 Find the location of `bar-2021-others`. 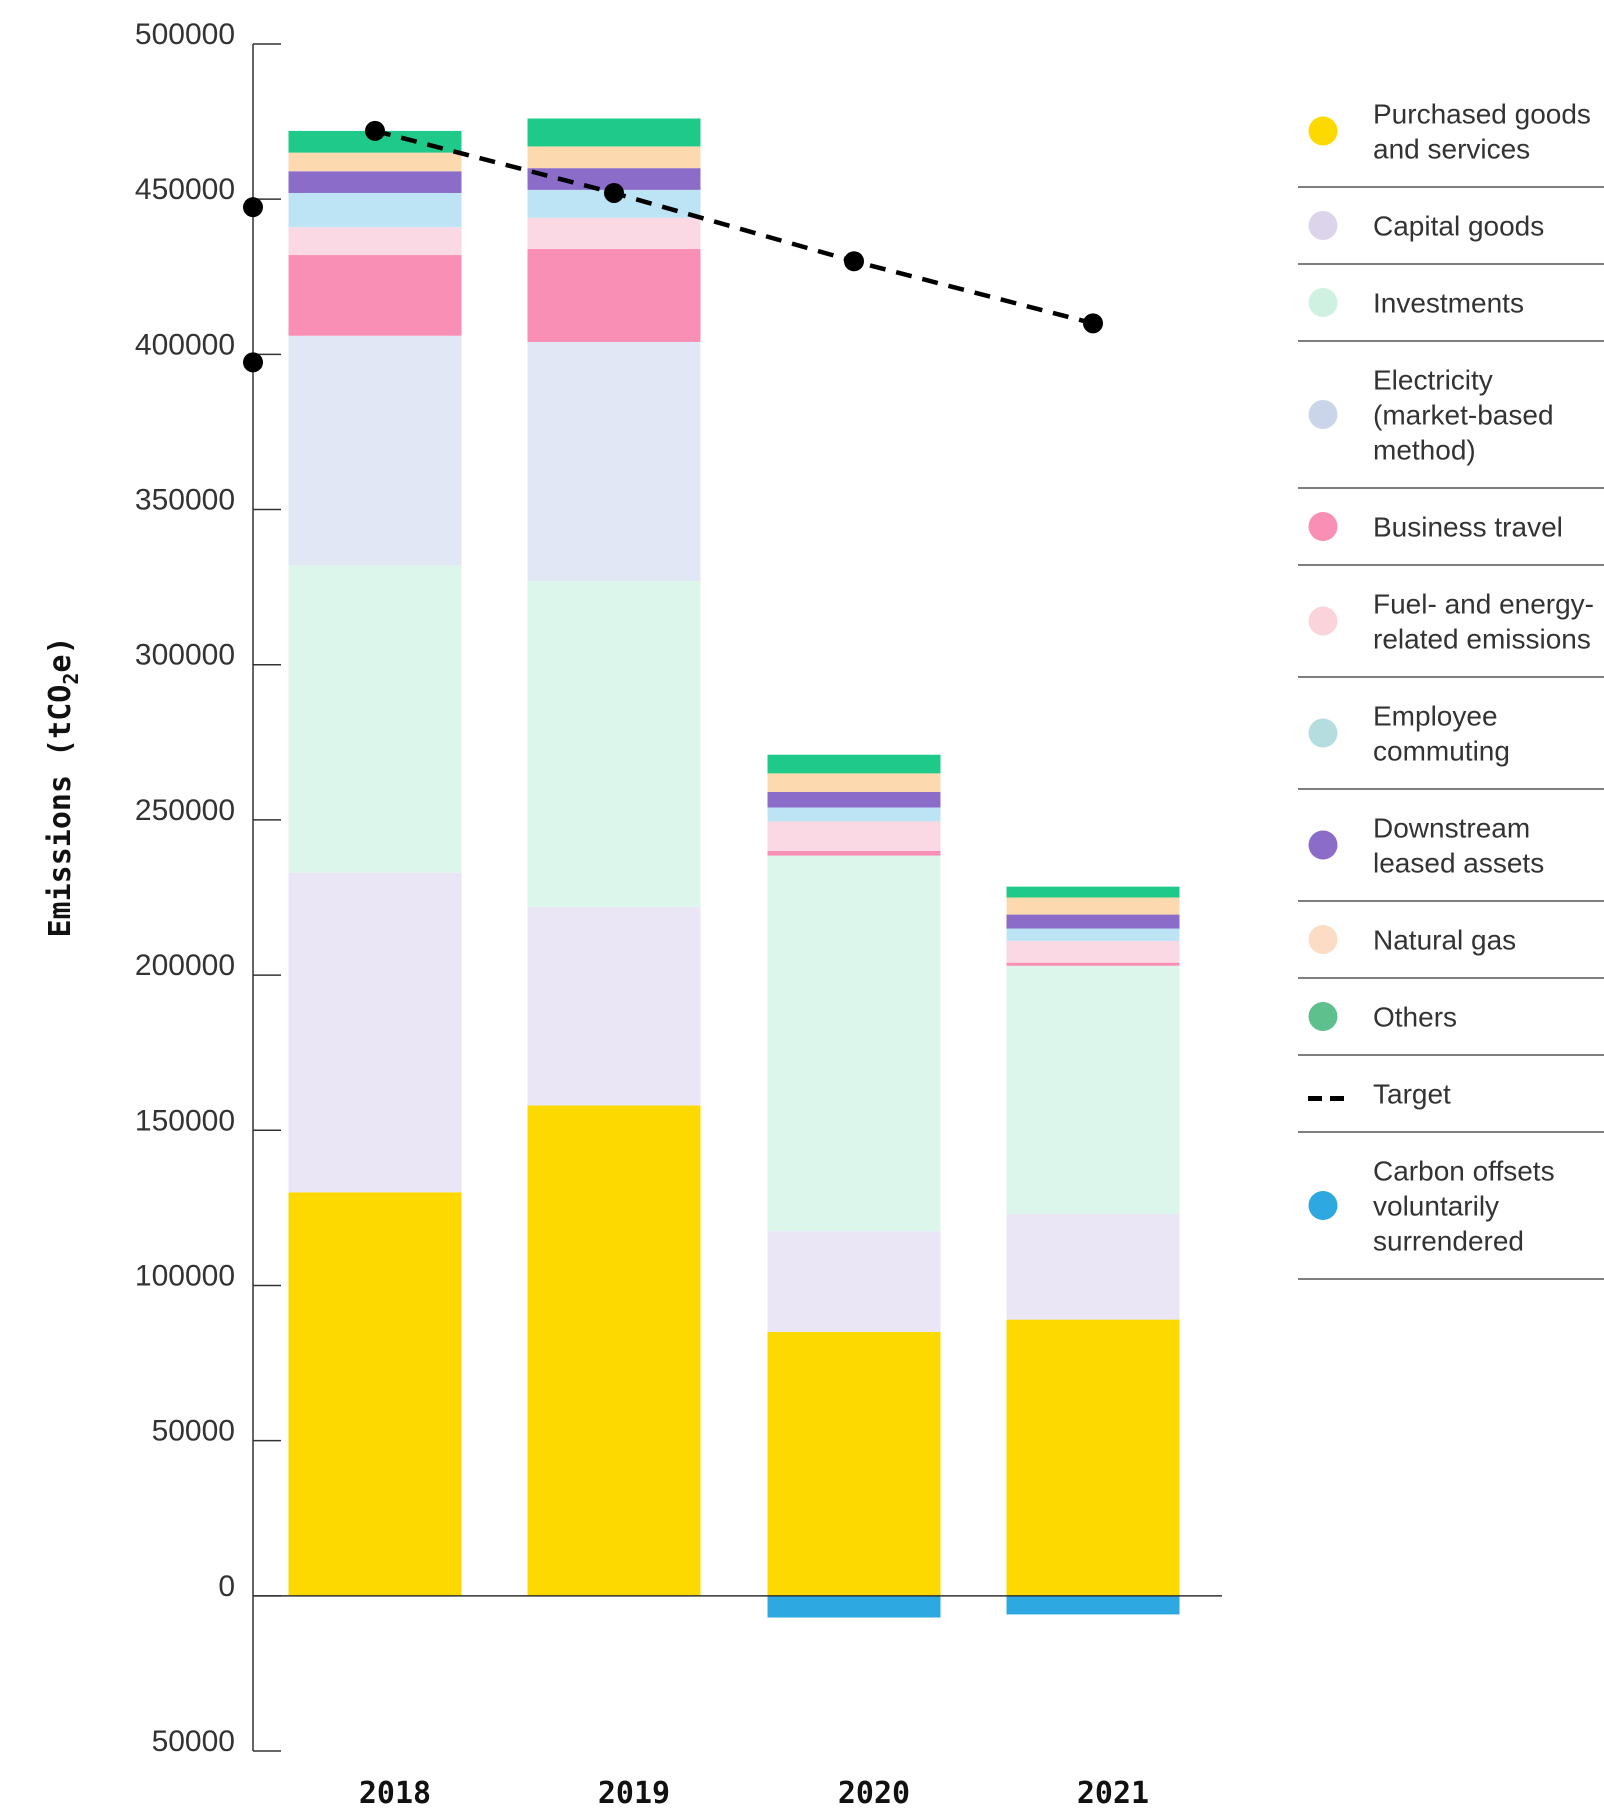

bar-2021-others is located at coordinates (1093, 892).